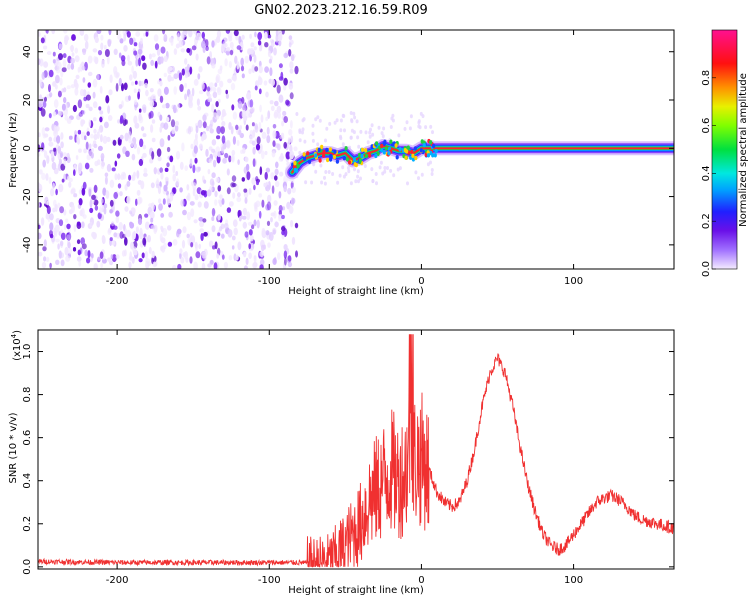 The image size is (750, 600). I want to click on y-tick-label: 0.8, so click(27, 395).